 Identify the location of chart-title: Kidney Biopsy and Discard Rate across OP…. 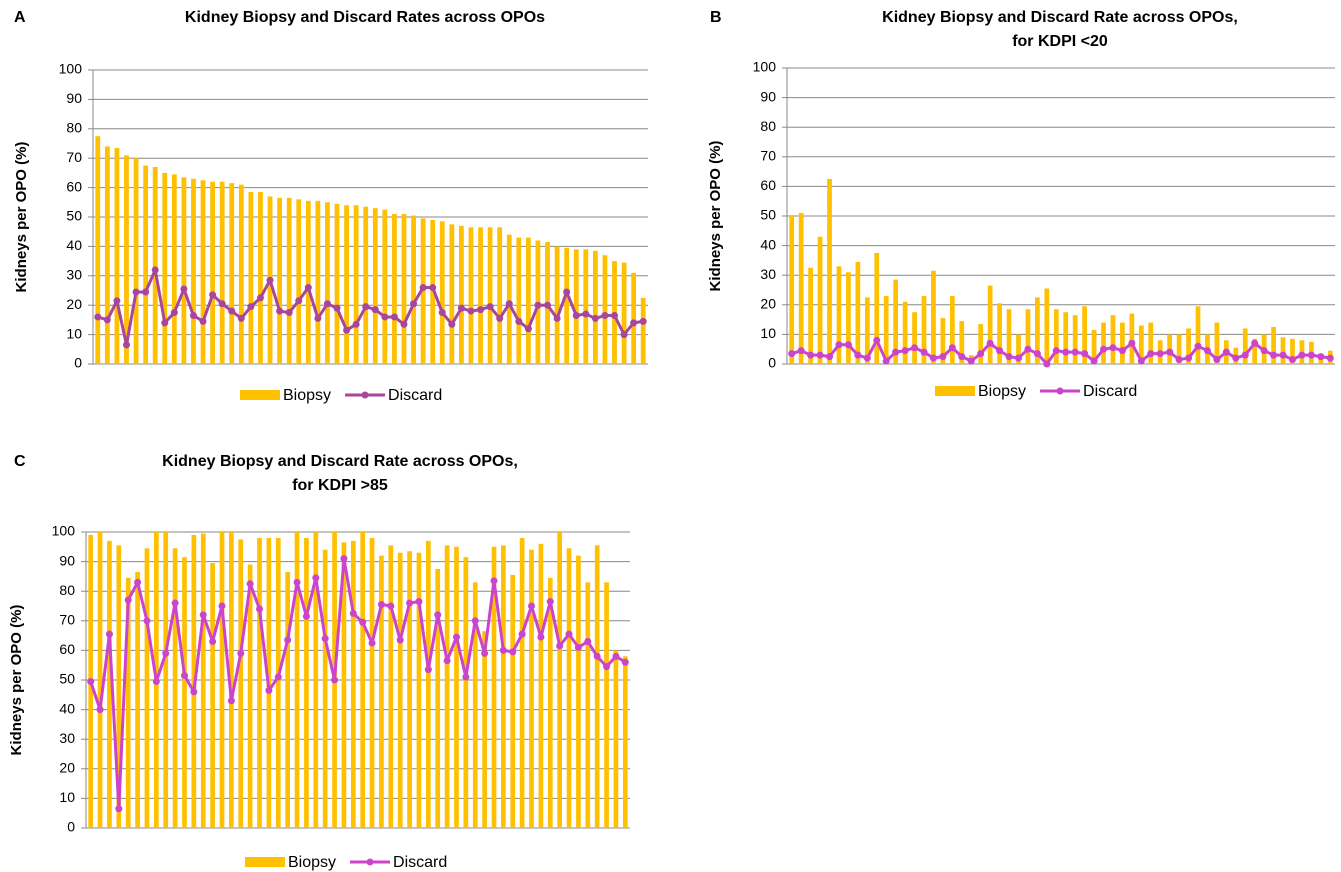
(340, 461).